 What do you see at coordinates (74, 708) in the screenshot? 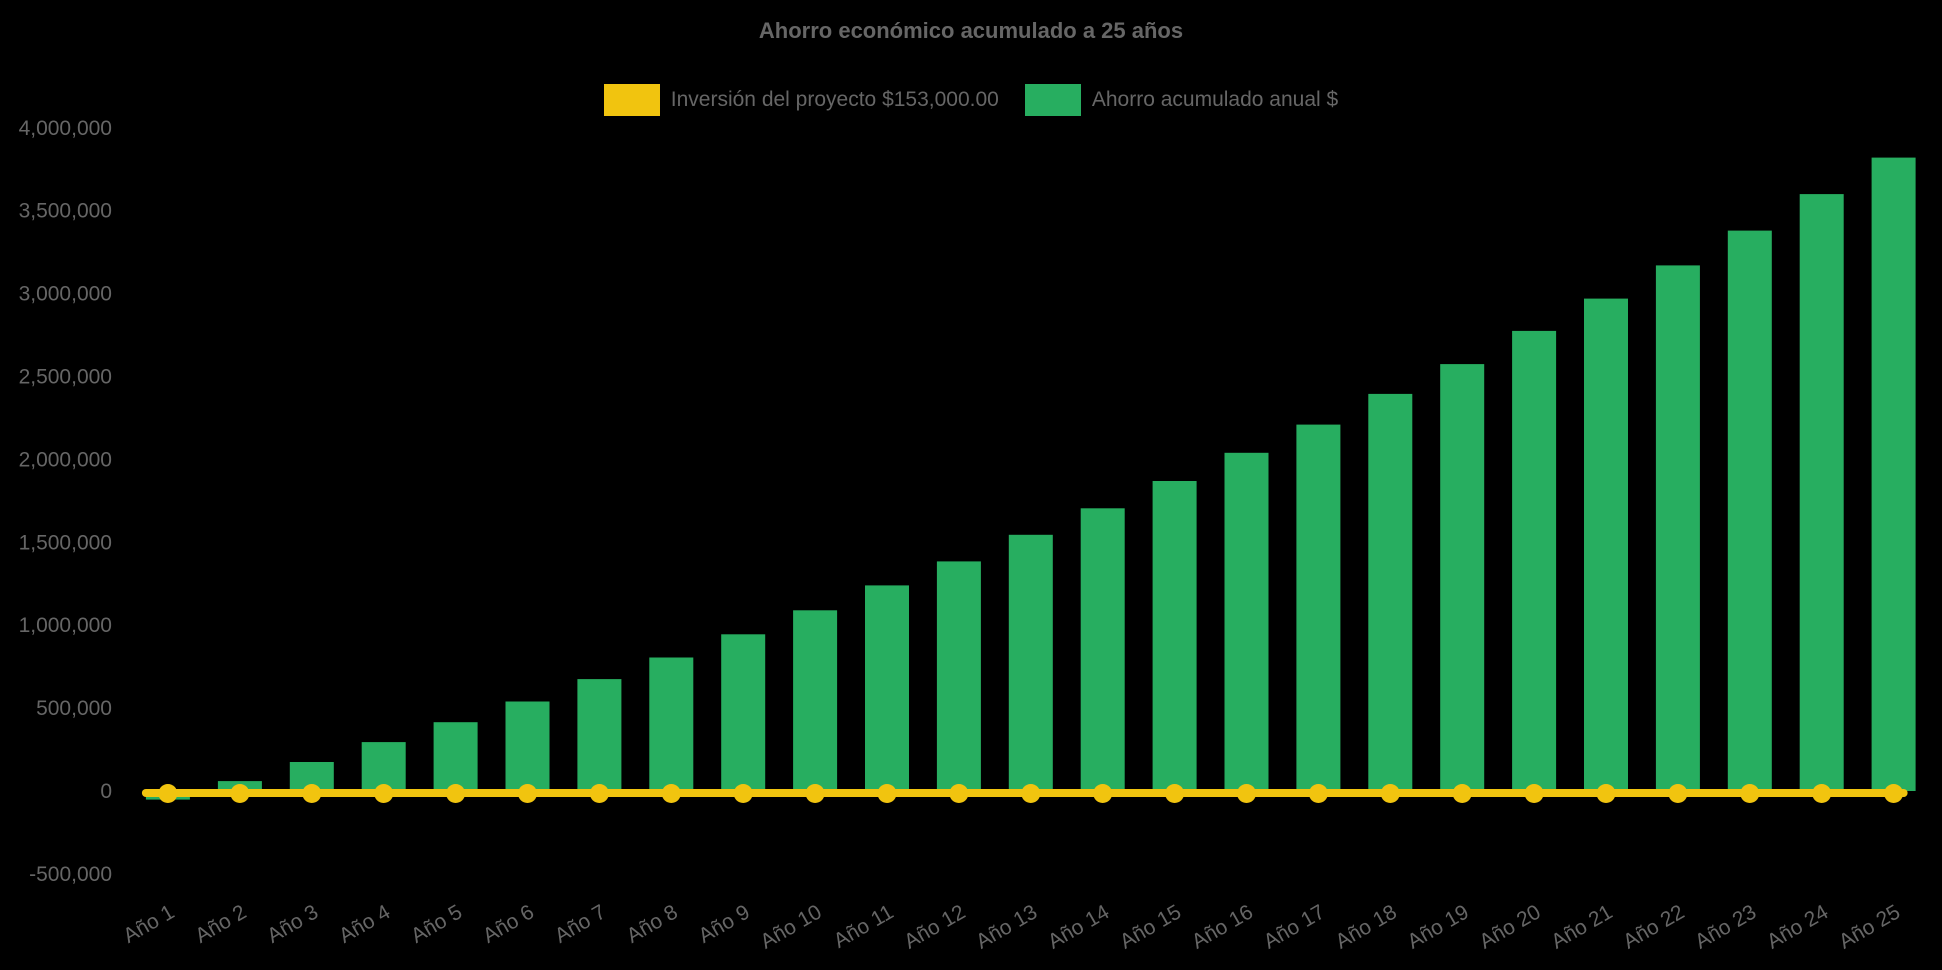
I see `y-axis-tick-label: 500,000` at bounding box center [74, 708].